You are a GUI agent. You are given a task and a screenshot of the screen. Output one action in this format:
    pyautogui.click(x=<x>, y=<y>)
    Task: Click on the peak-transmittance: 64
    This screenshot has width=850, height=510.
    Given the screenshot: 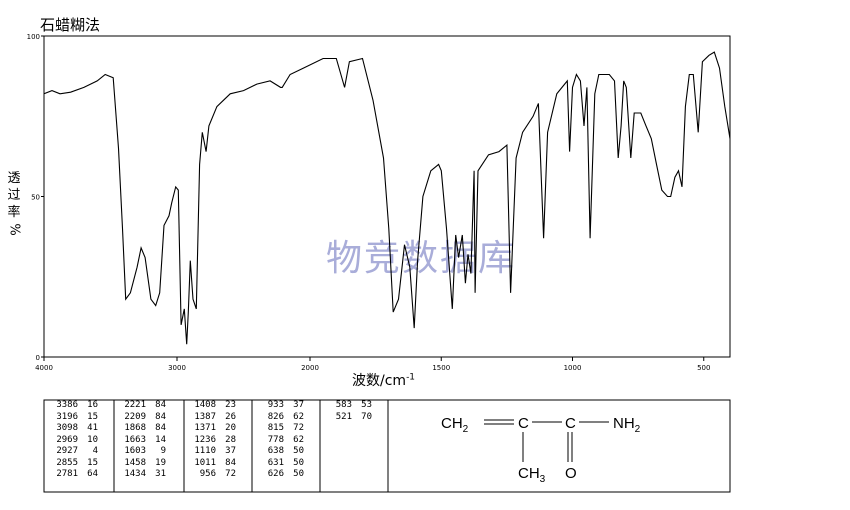 What is the action you would take?
    pyautogui.click(x=92, y=474)
    